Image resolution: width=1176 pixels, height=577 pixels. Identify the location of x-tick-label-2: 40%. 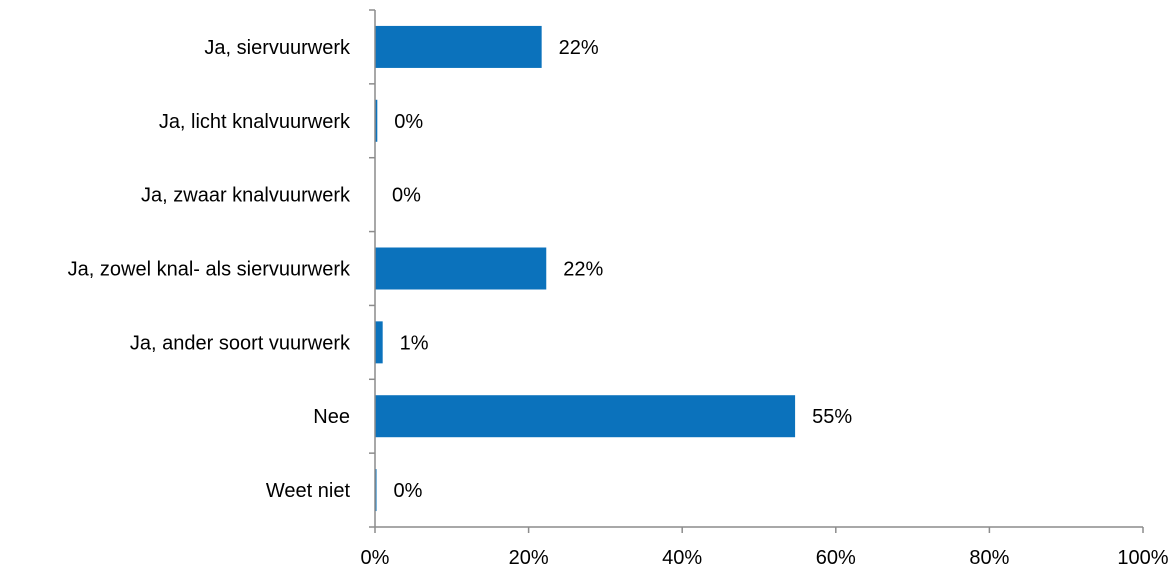
(682, 558).